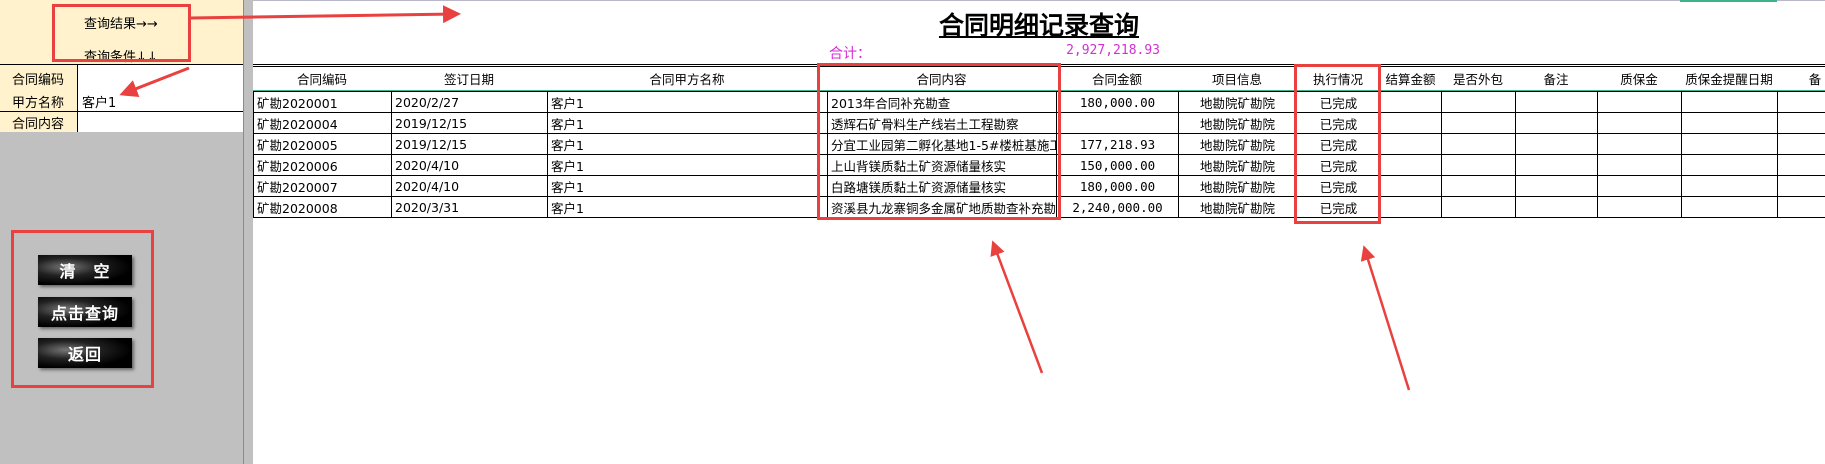 Image resolution: width=1825 pixels, height=464 pixels. Describe the element at coordinates (248, 232) in the screenshot. I see `divider-strip` at that location.